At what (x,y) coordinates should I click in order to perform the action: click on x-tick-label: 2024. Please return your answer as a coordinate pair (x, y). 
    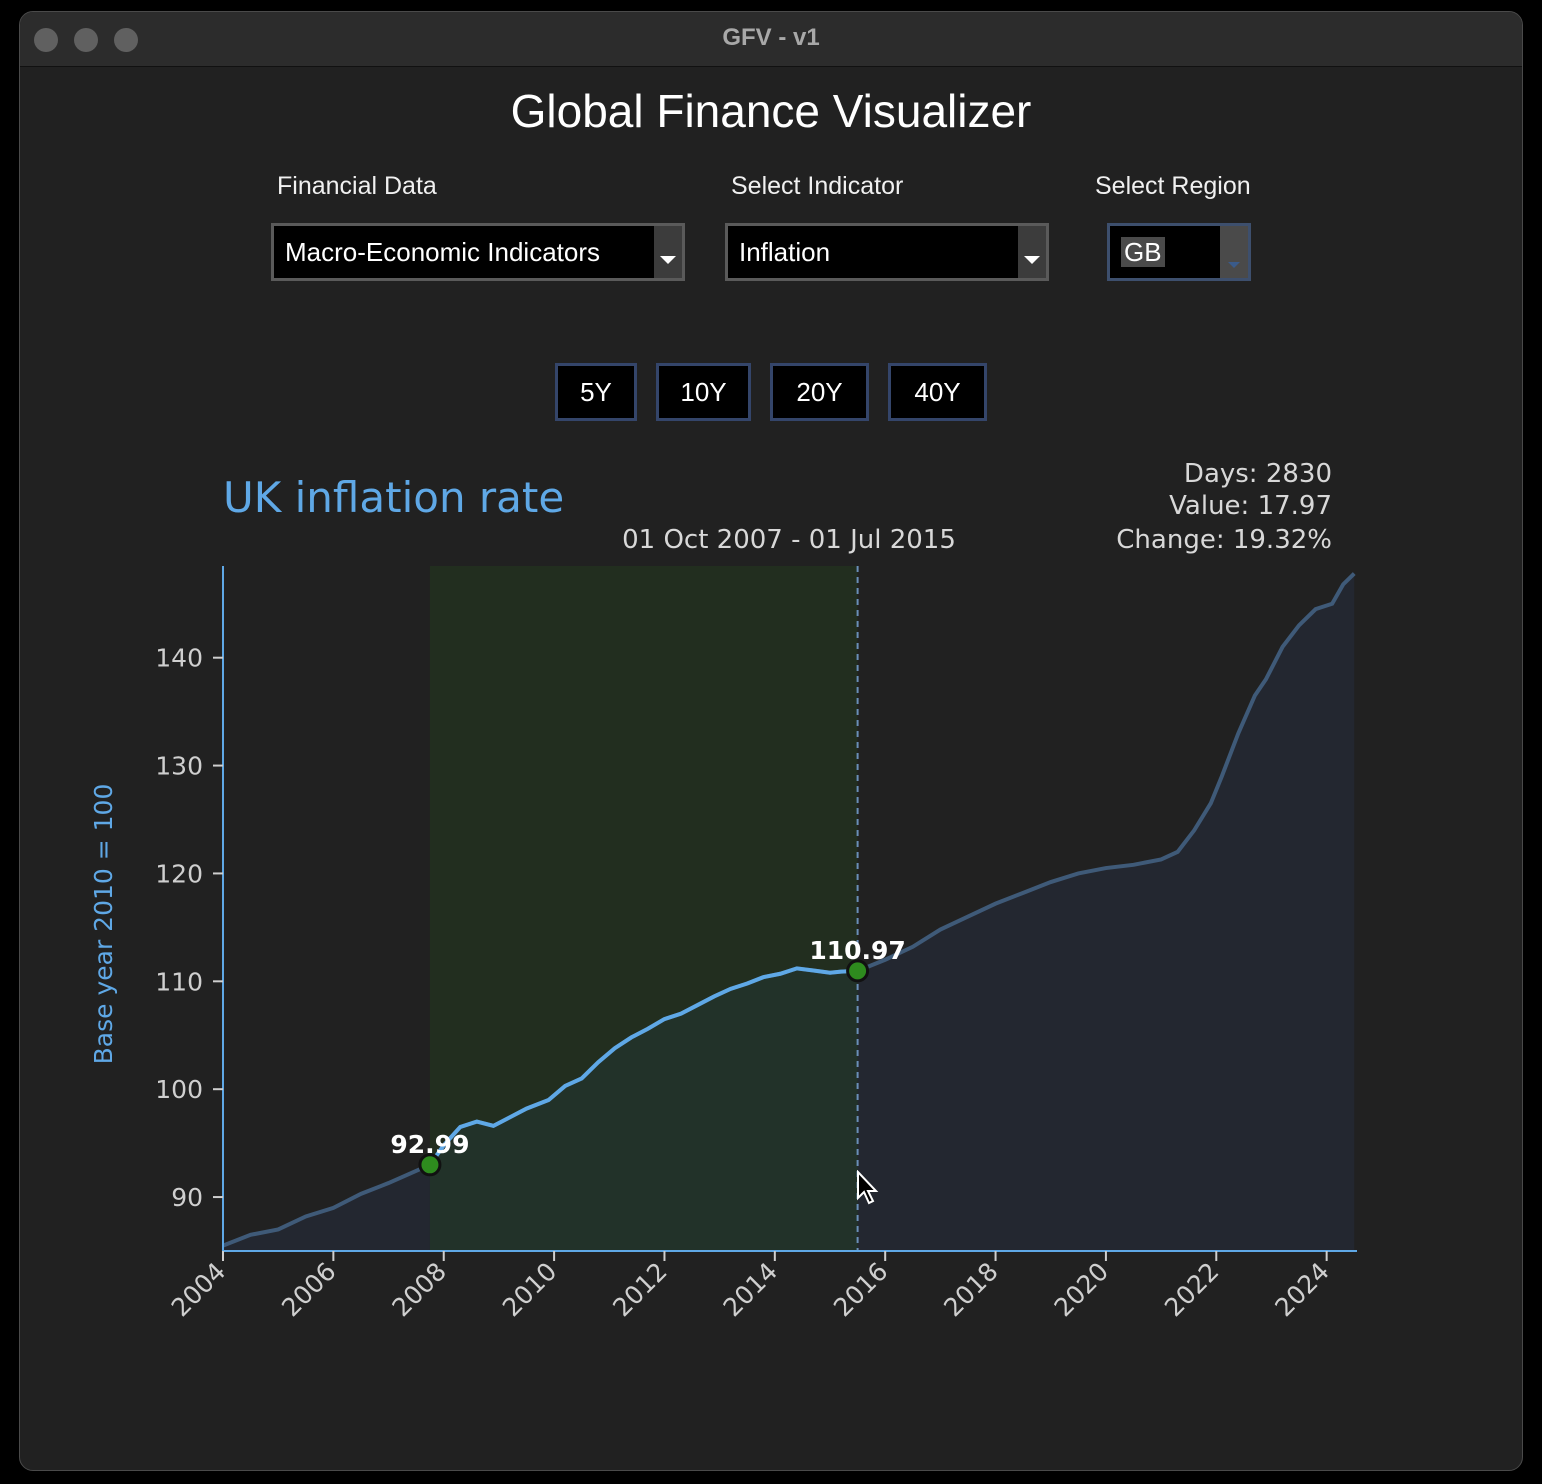
    Looking at the image, I should click on (1301, 1289).